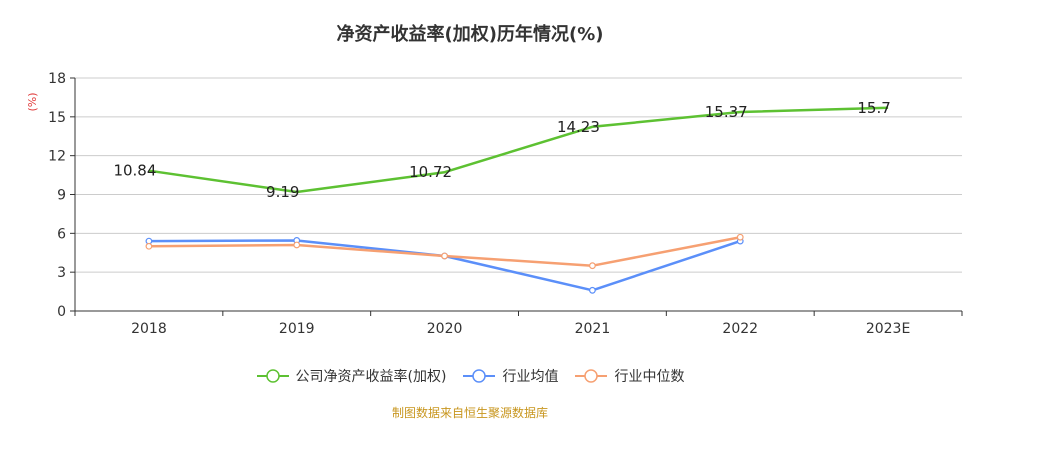 The width and height of the screenshot is (1053, 463). Describe the element at coordinates (61, 196) in the screenshot. I see `y-tick-label: 9` at that location.